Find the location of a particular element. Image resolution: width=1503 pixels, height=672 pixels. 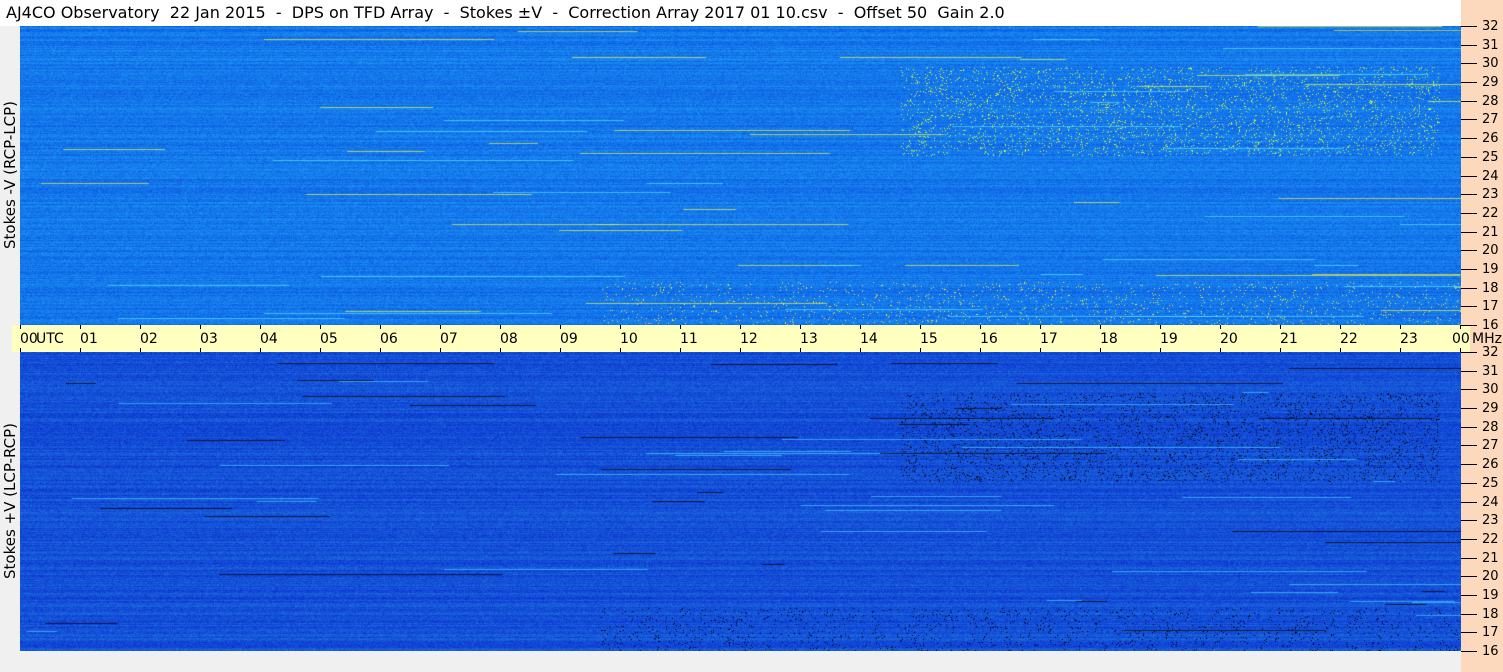

time-tick-label: 20 is located at coordinates (1229, 339).